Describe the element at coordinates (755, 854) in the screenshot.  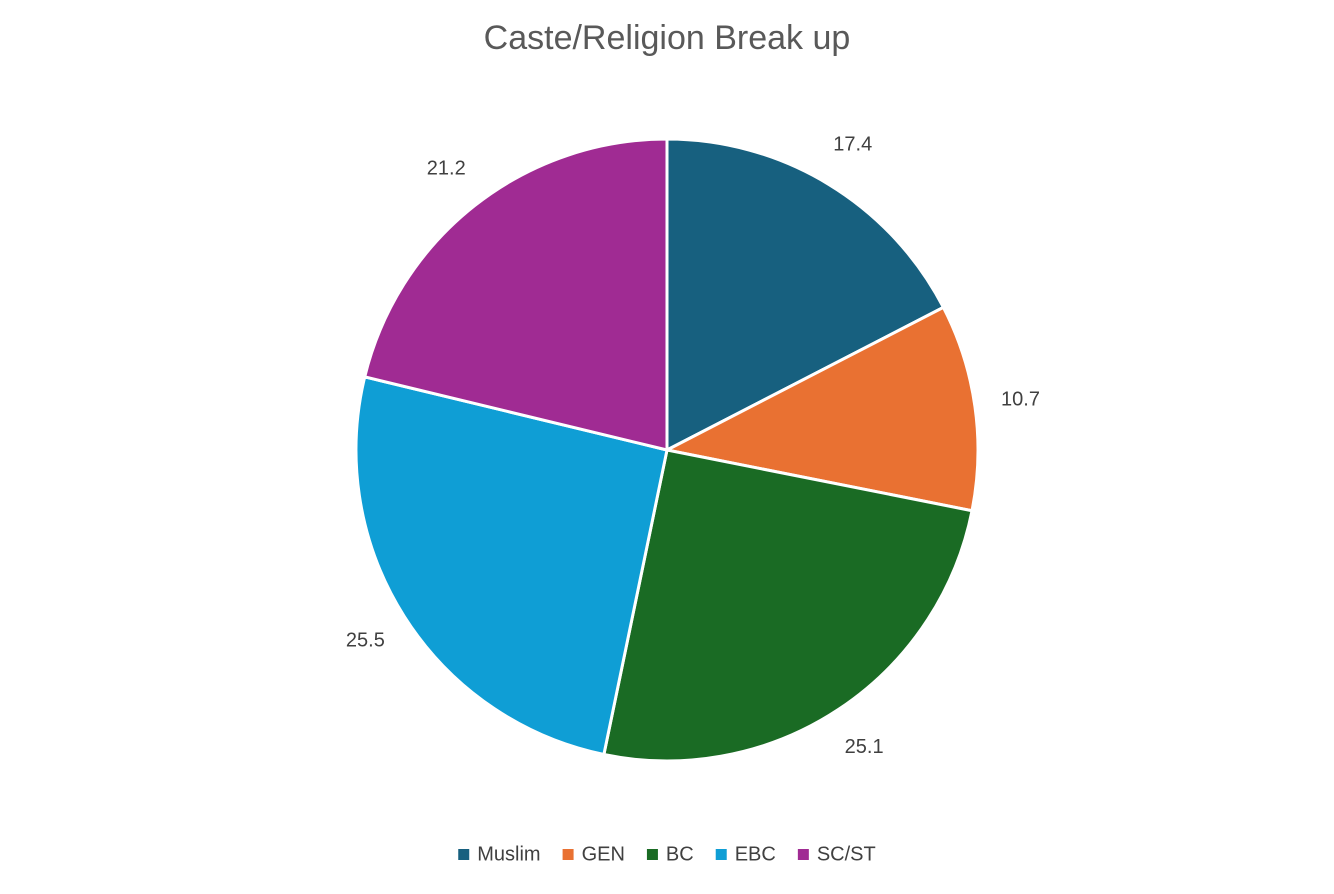
I see `legend-label: EBC` at that location.